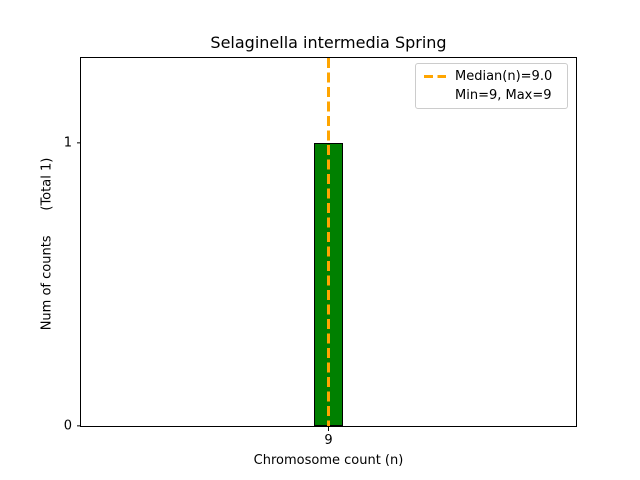  Describe the element at coordinates (435, 95) in the screenshot. I see `legend-sample-spacer` at that location.